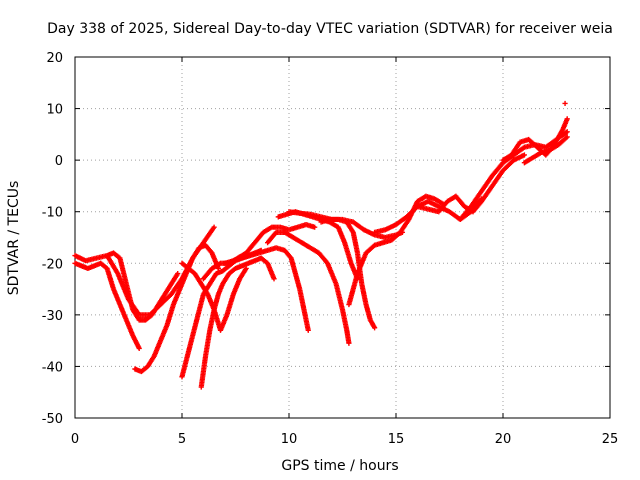 The height and width of the screenshot is (480, 640). I want to click on x-tick-label: 25, so click(610, 439).